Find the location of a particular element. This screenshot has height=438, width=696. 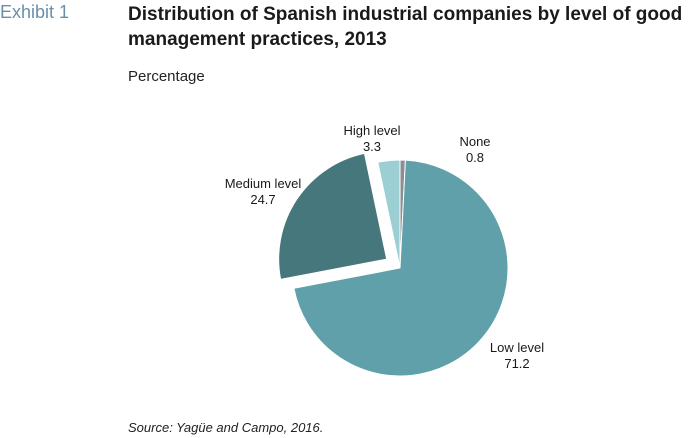

slice-label-none-name: None is located at coordinates (474, 141).